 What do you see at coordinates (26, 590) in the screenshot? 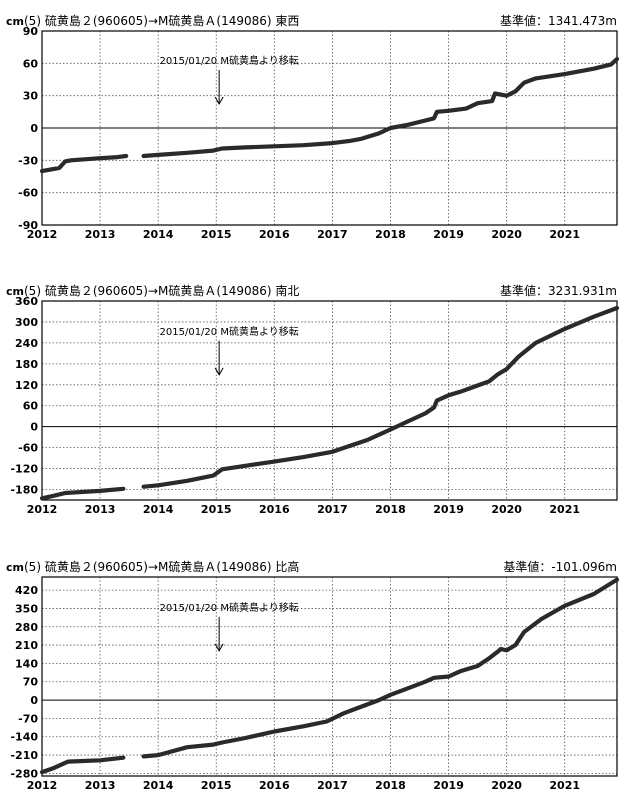
I see `y-tick-label: 420` at bounding box center [26, 590].